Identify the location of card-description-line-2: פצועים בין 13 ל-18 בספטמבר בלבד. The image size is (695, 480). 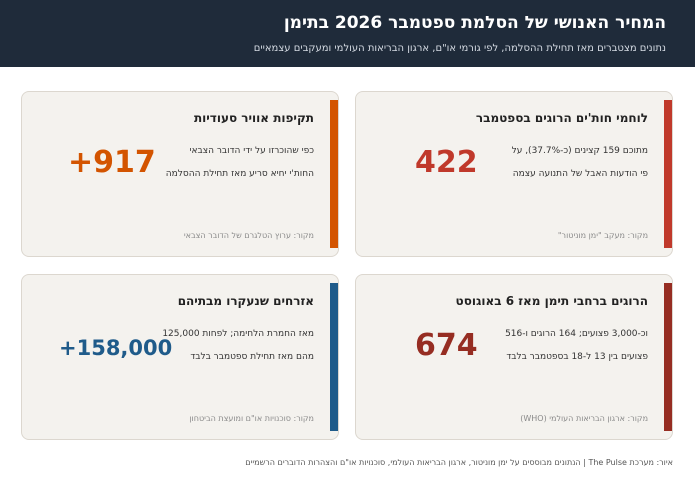
(577, 357).